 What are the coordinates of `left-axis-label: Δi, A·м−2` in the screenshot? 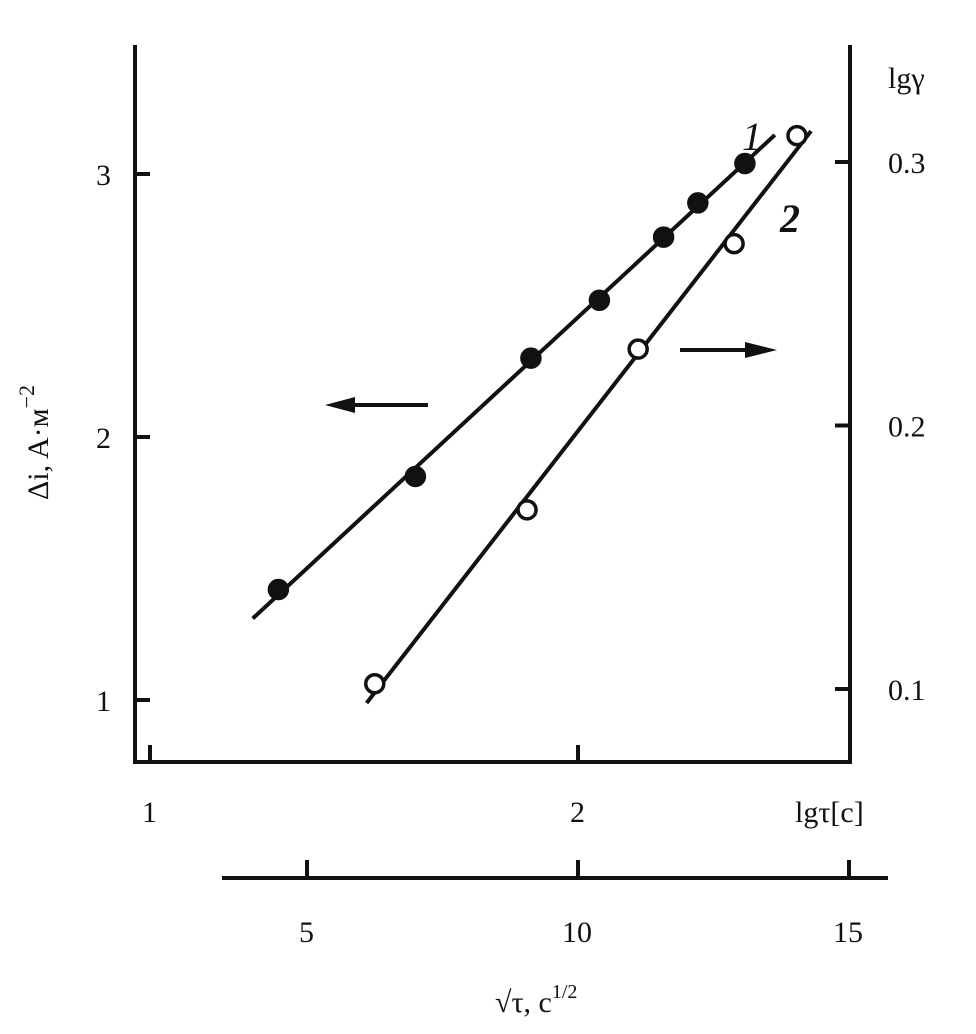 It's located at (34, 442).